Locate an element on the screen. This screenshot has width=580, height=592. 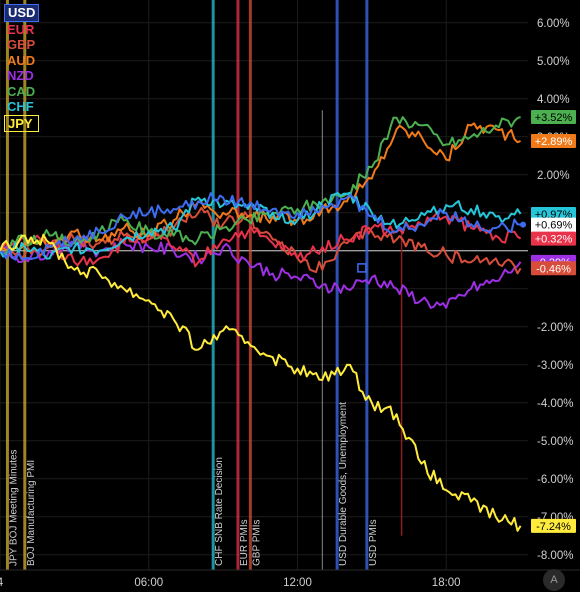
y-tick-label: -8.00% is located at coordinates (555, 556).